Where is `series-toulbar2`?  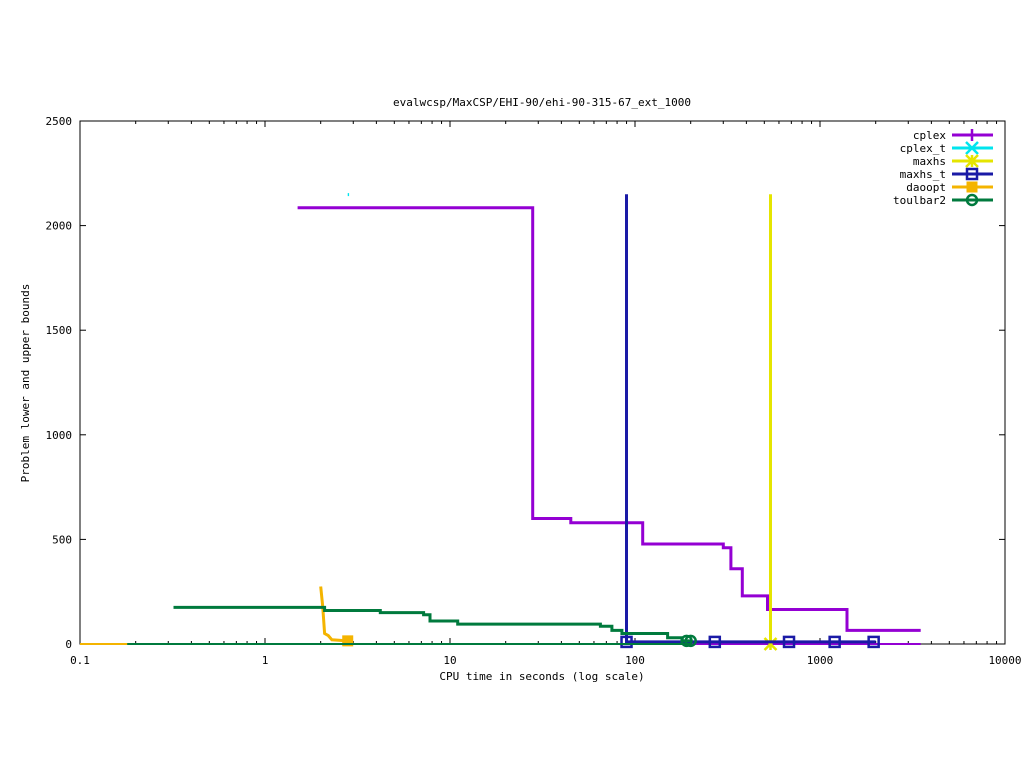 series-toulbar2 is located at coordinates (412, 626).